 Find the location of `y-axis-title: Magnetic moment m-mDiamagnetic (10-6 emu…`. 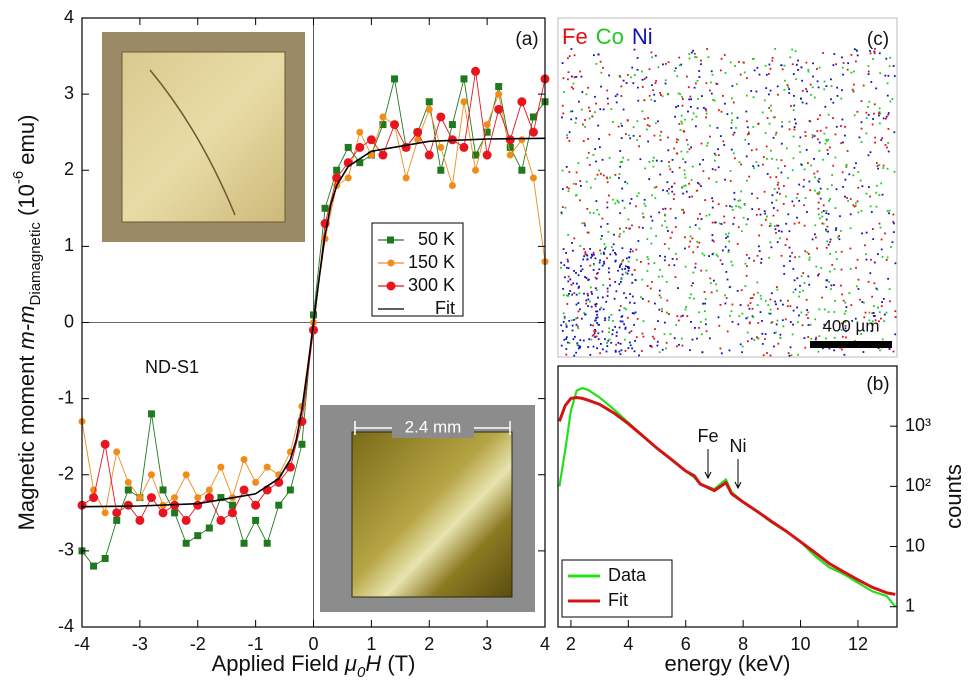

y-axis-title: Magnetic moment m-mDiamagnetic (10-6 emu… is located at coordinates (27, 323).